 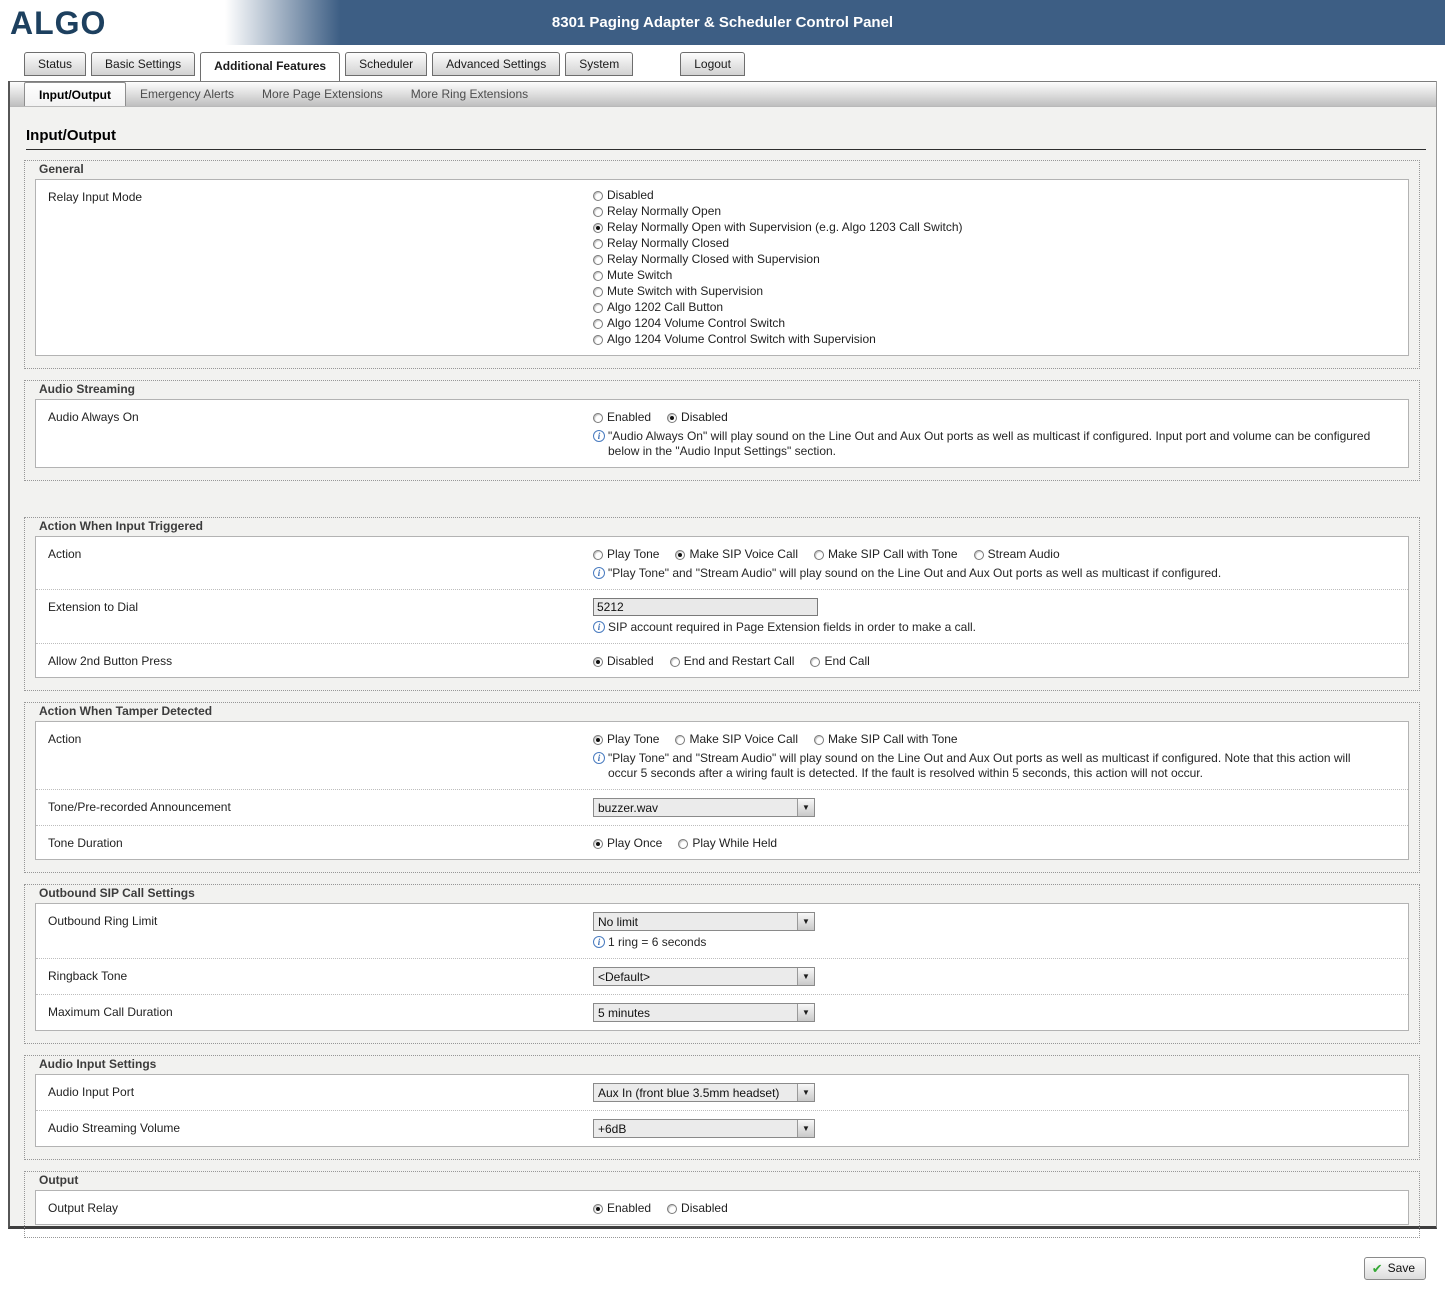 I want to click on radio-option-output-relay-enabled: Enabled, so click(x=622, y=1208).